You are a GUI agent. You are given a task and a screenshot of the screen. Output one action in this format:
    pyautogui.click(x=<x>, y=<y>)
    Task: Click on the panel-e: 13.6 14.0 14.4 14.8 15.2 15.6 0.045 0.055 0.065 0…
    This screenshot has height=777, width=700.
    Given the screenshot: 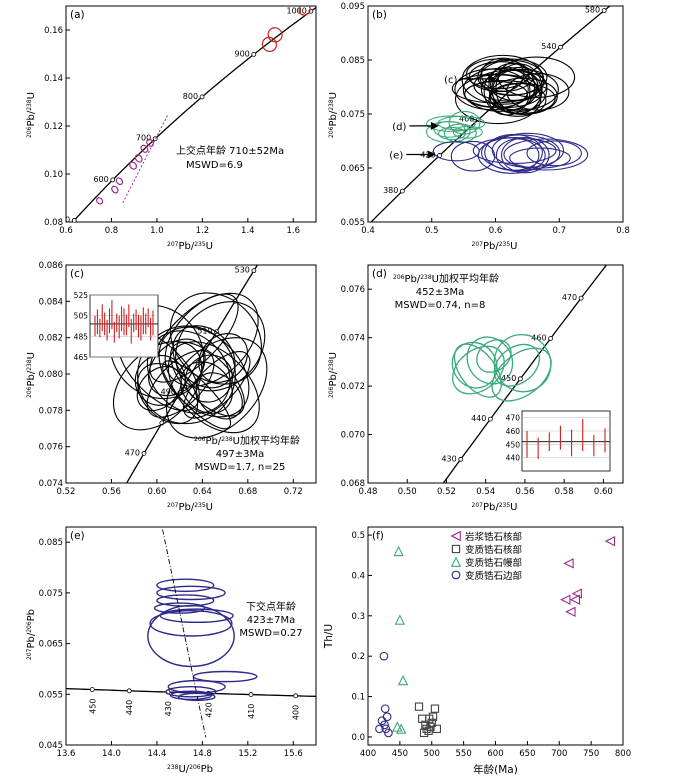 What is the action you would take?
    pyautogui.click(x=171, y=650)
    